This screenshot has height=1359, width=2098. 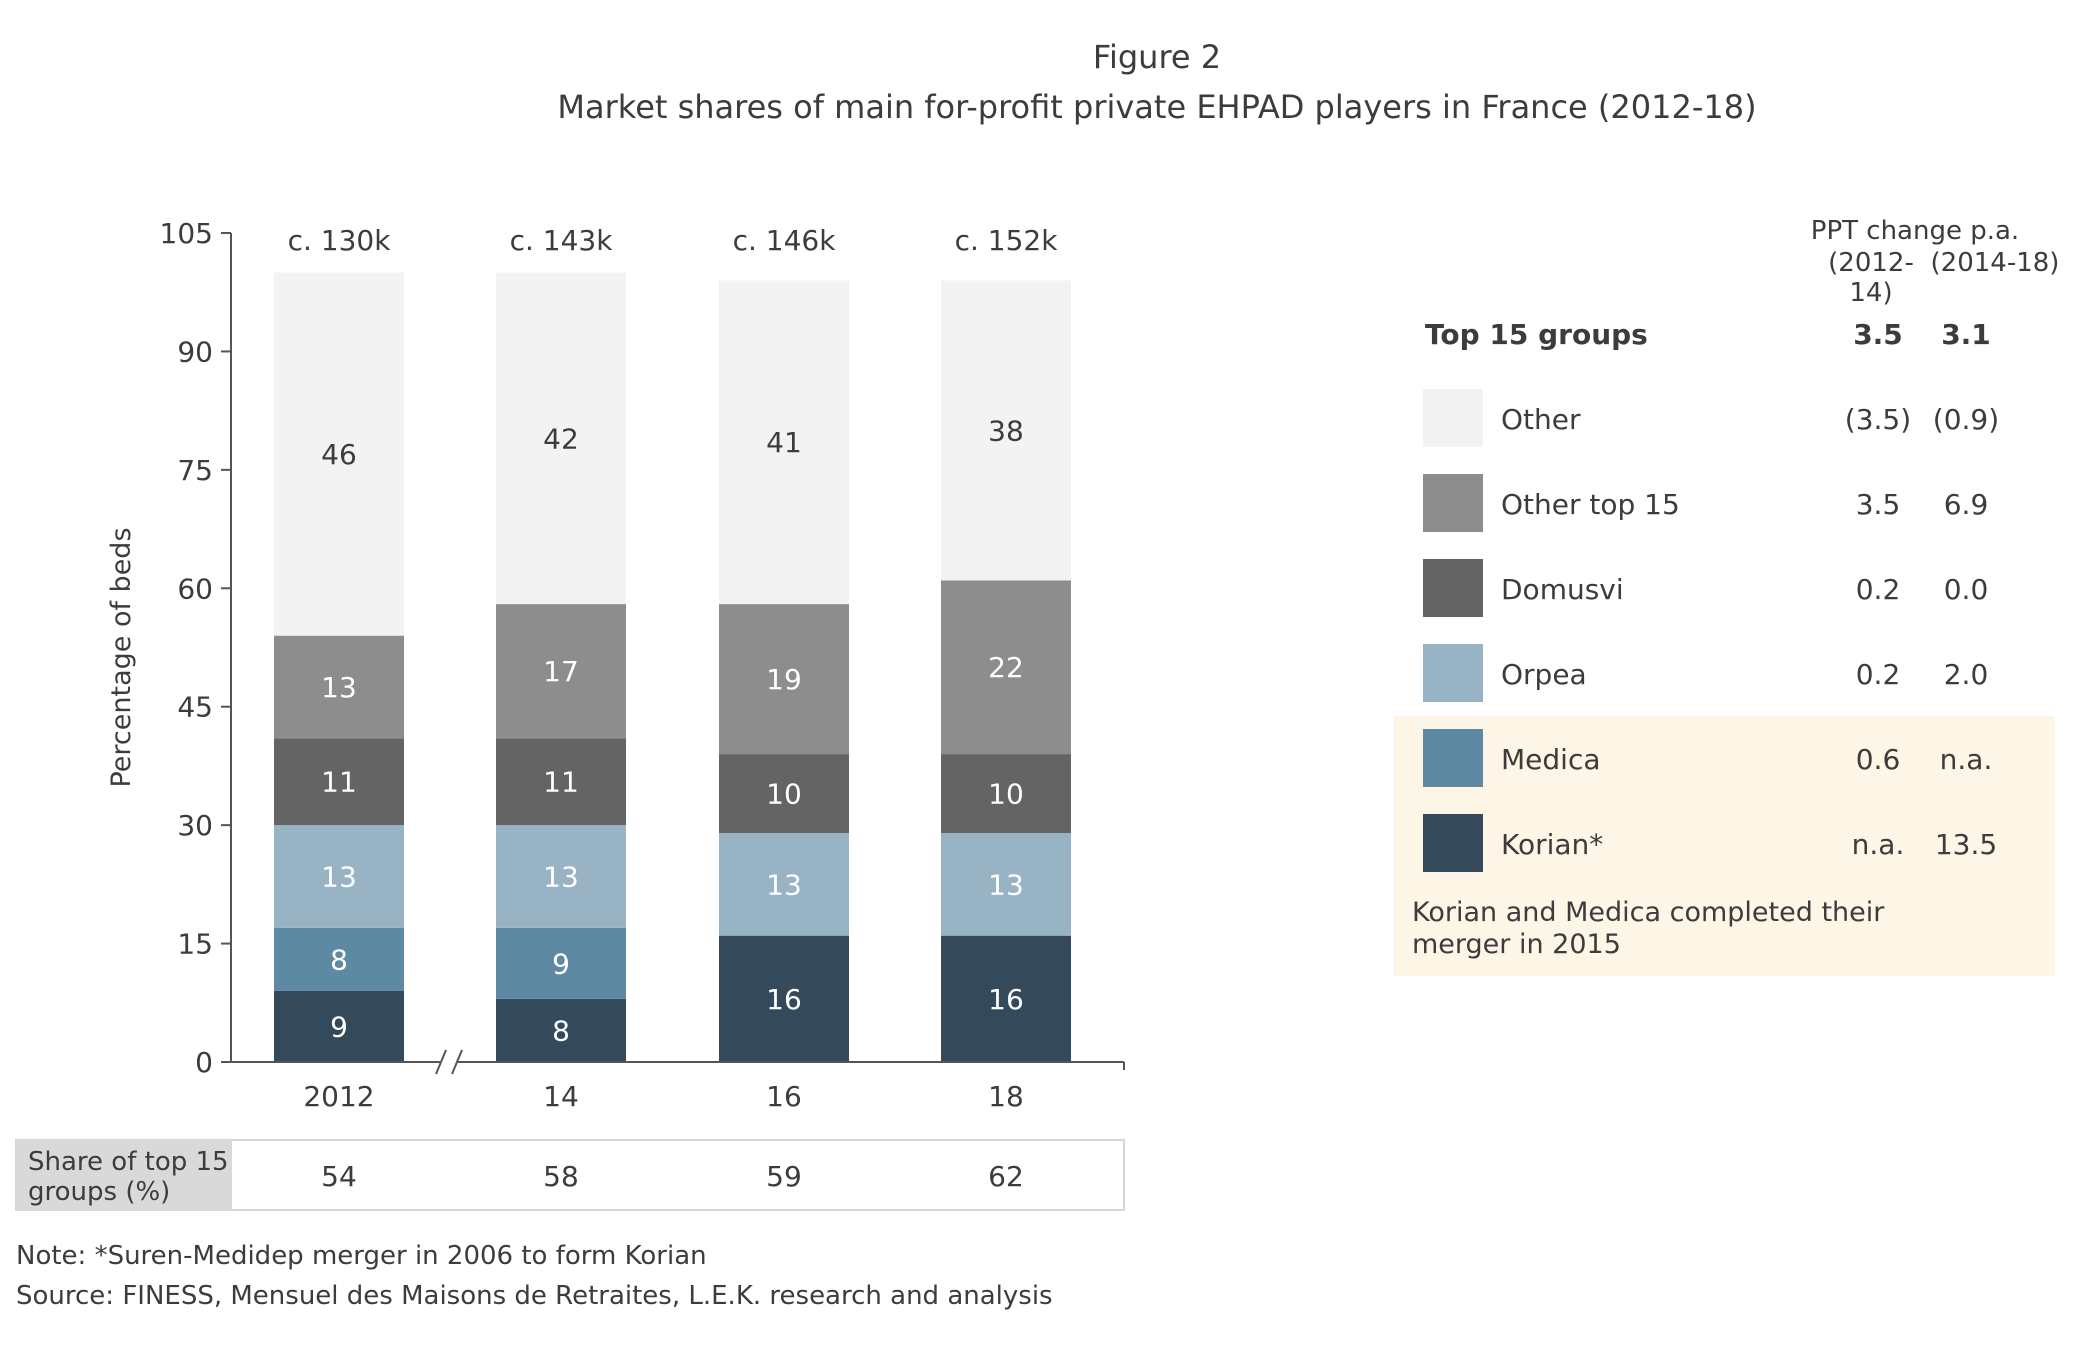 What do you see at coordinates (784, 1096) in the screenshot?
I see `x-tick-label: 16` at bounding box center [784, 1096].